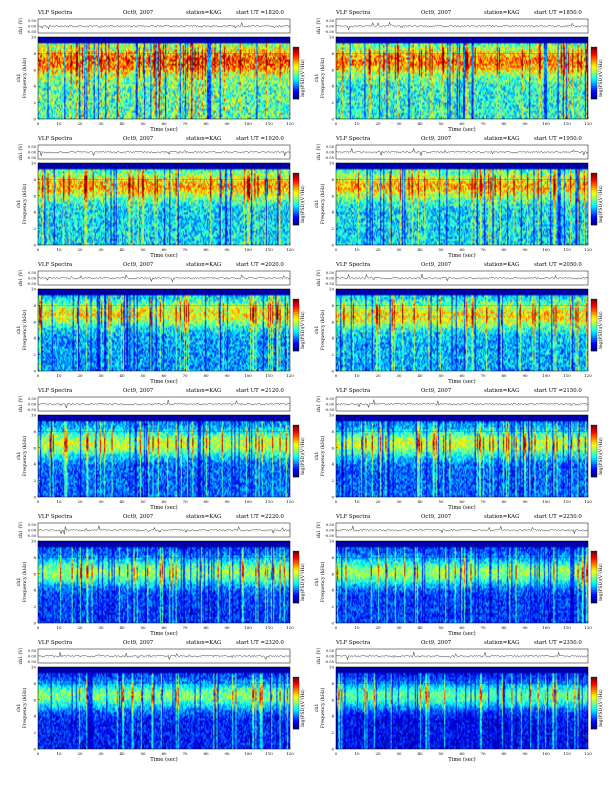 The height and width of the screenshot is (792, 612). What do you see at coordinates (20, 403) in the screenshot?
I see `trace-ylabel: ch1 (V)` at bounding box center [20, 403].